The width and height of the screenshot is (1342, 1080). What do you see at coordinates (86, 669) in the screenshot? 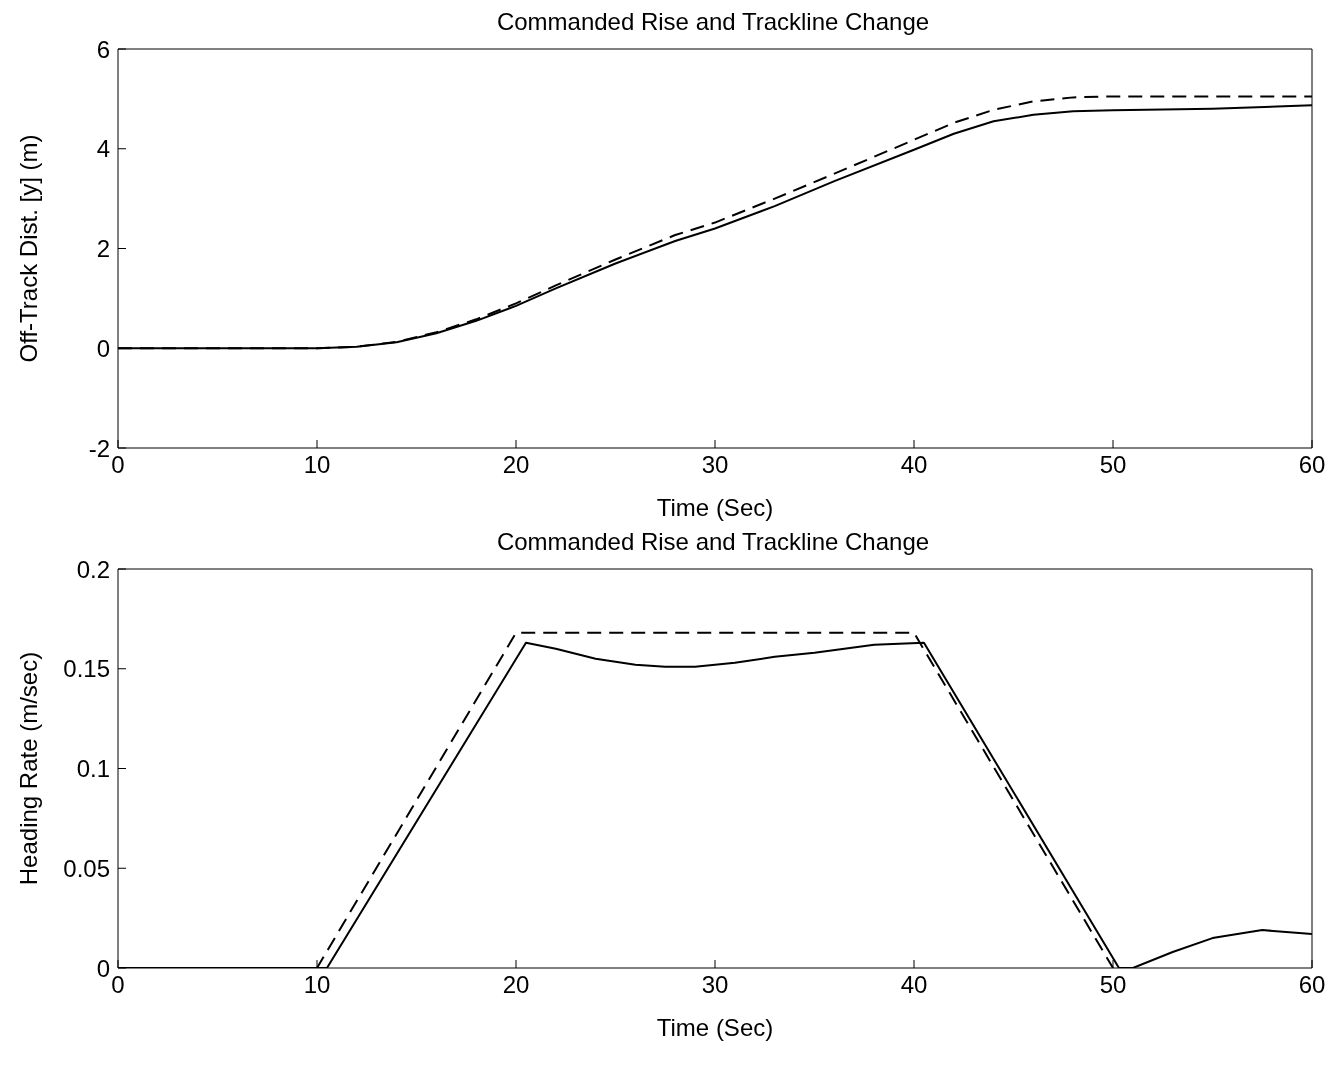
I see `y-tick-label: 0.15` at bounding box center [86, 669].